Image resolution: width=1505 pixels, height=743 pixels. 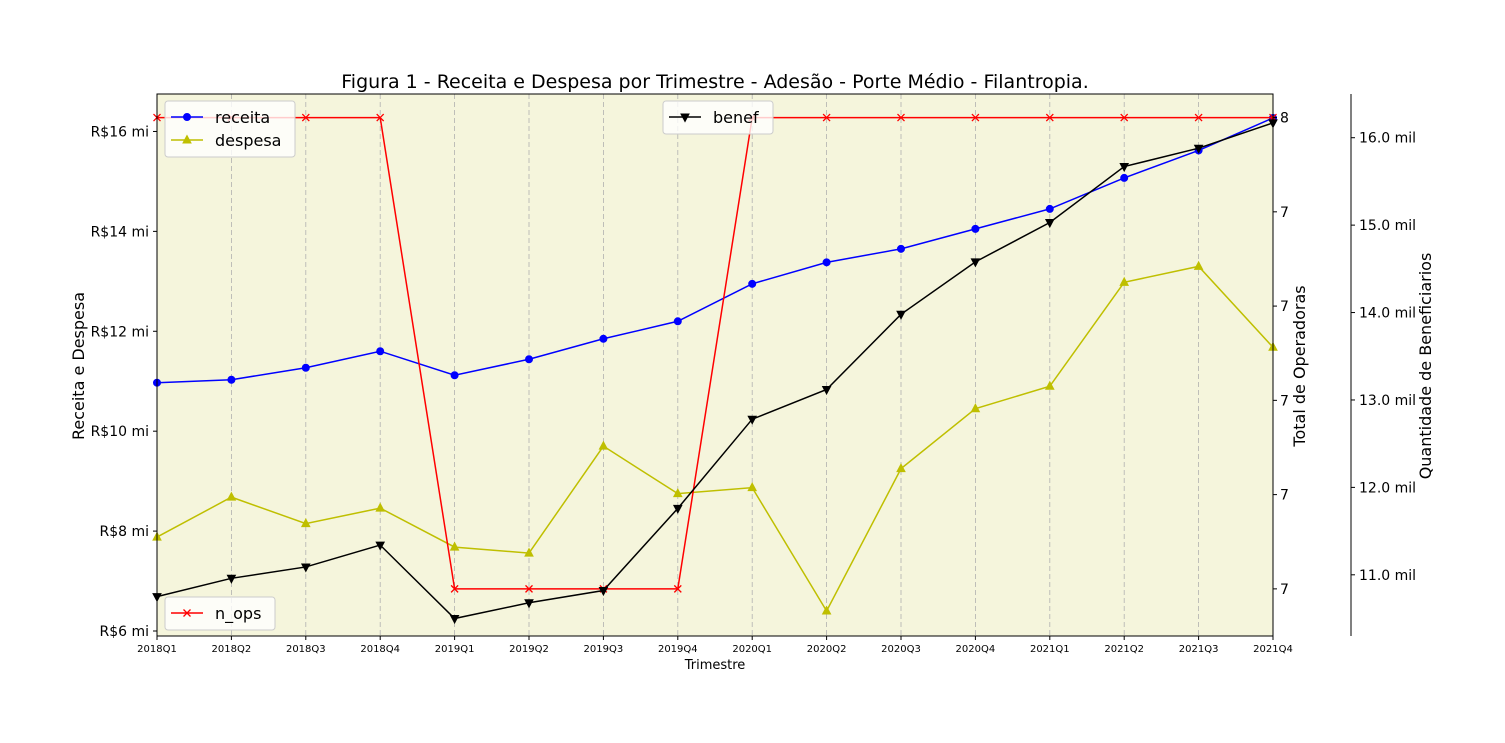 What do you see at coordinates (238, 614) in the screenshot?
I see `legend-label-n_ops: n_ops` at bounding box center [238, 614].